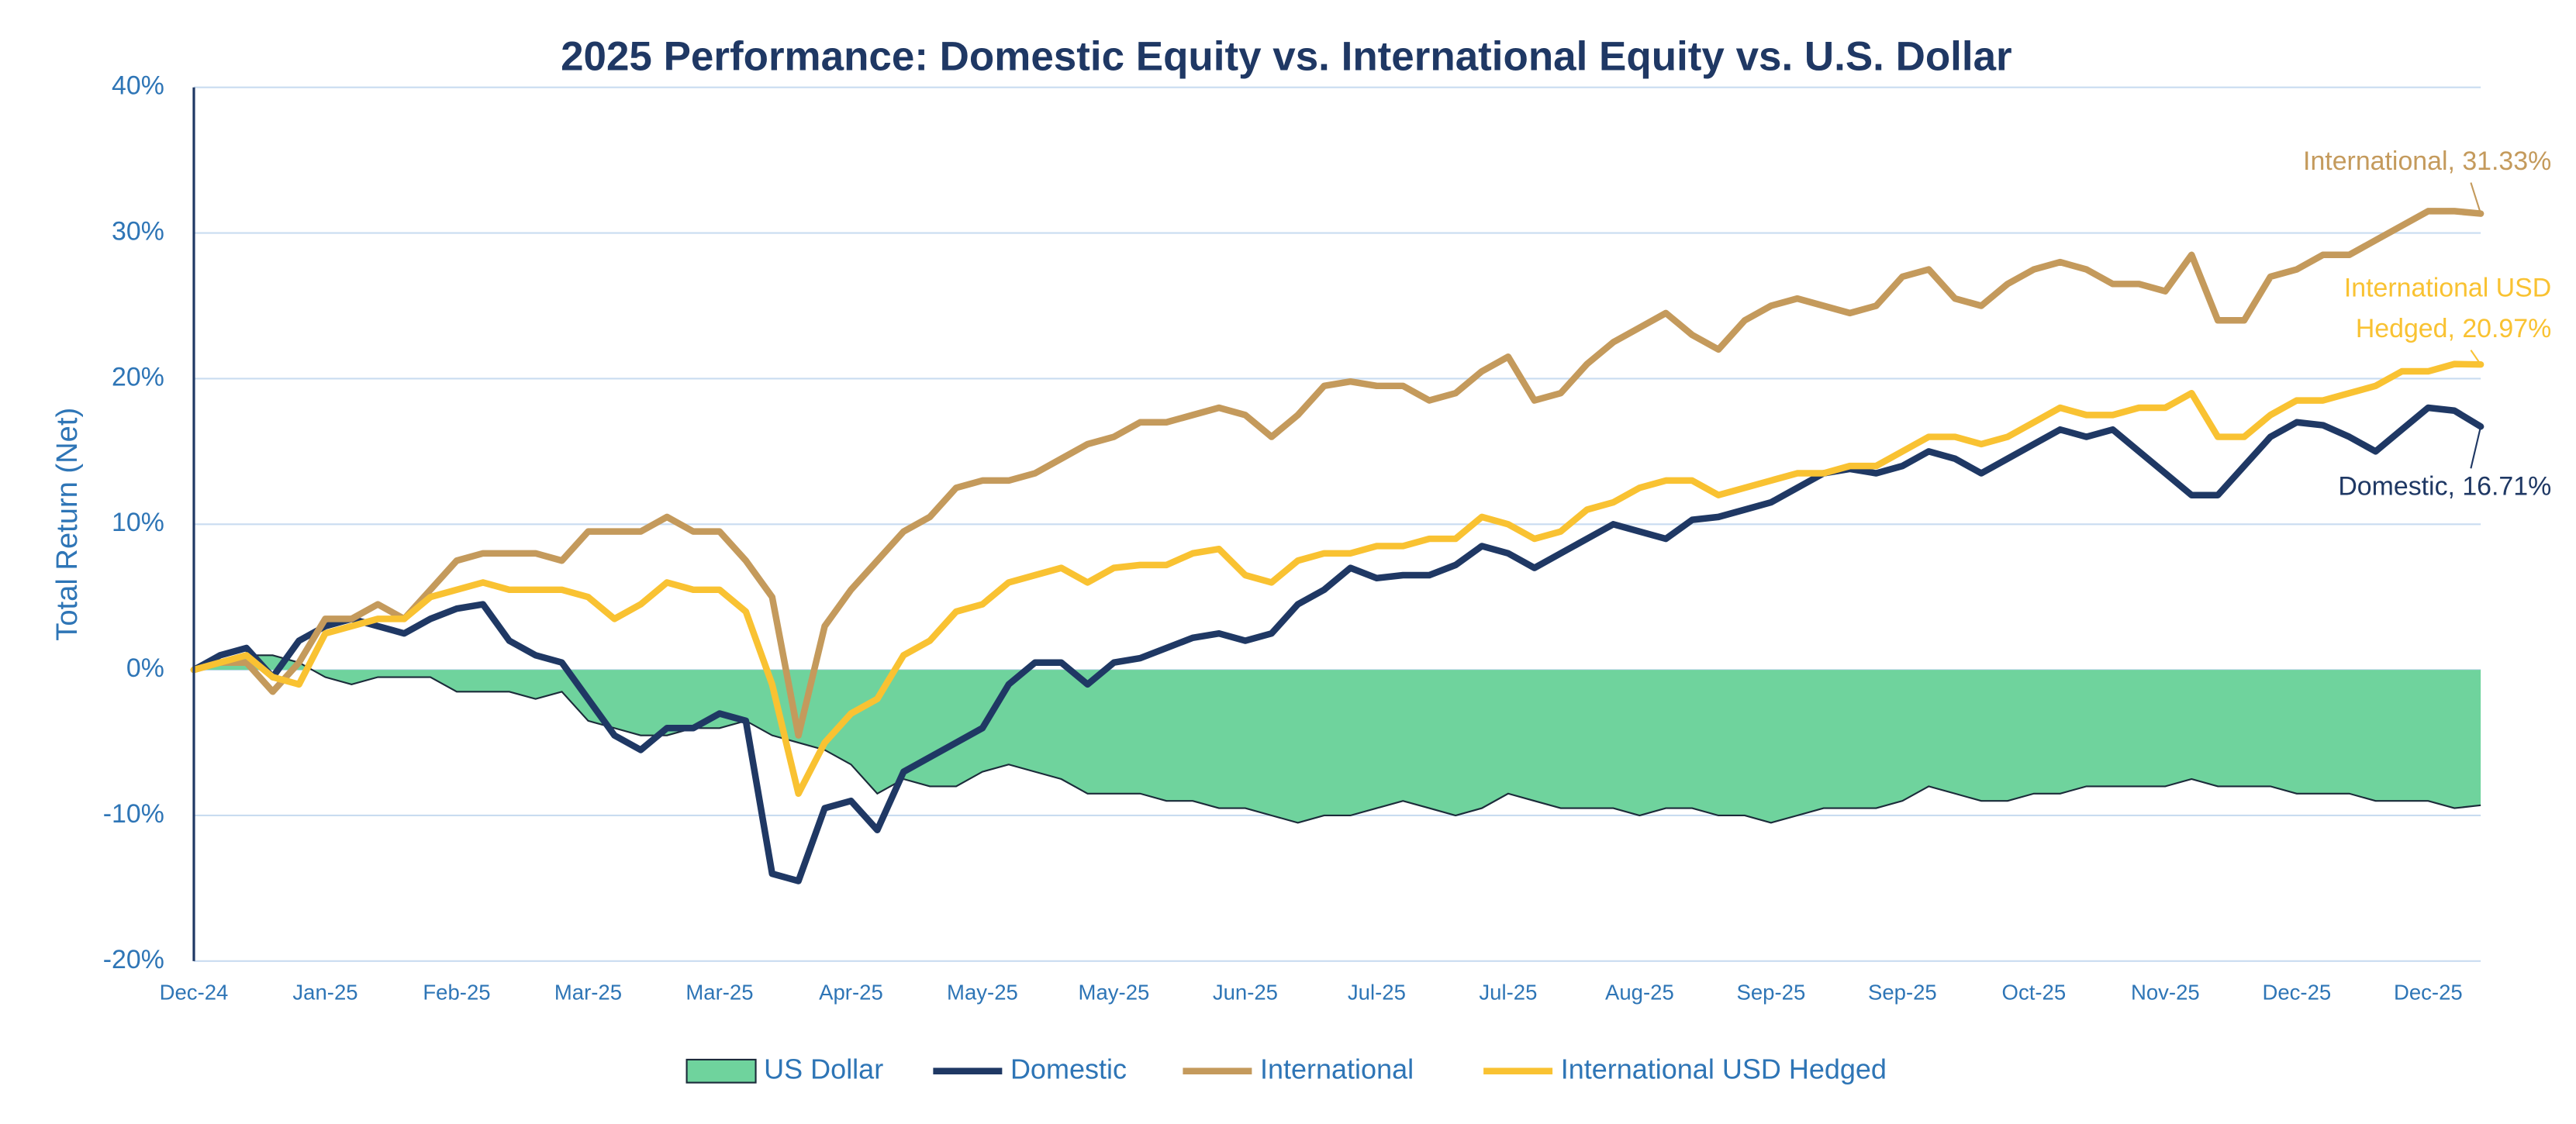 The height and width of the screenshot is (1124, 2576). Describe the element at coordinates (2448, 287) in the screenshot. I see `annotation: International USD` at that location.